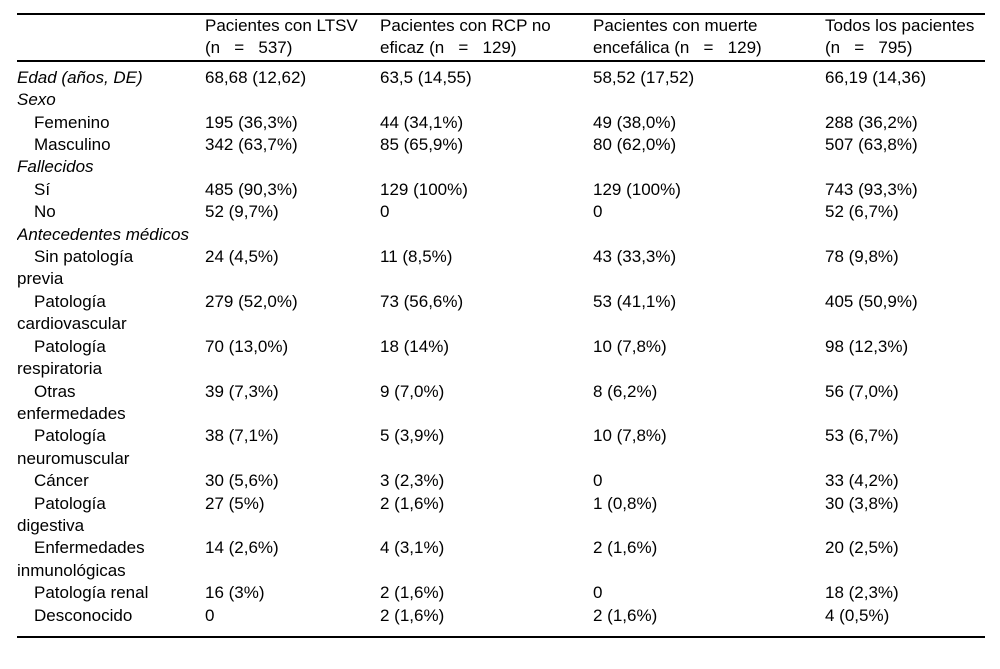 Image resolution: width=1000 pixels, height=669 pixels. What do you see at coordinates (416, 257) in the screenshot?
I see `cell-rcp: 11 (8,5%)` at bounding box center [416, 257].